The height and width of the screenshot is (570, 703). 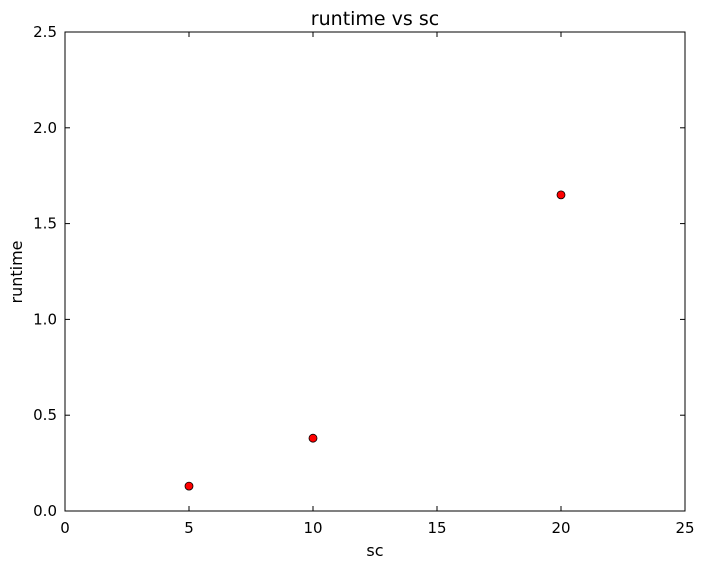 What do you see at coordinates (436, 528) in the screenshot?
I see `x-tick-label: 15` at bounding box center [436, 528].